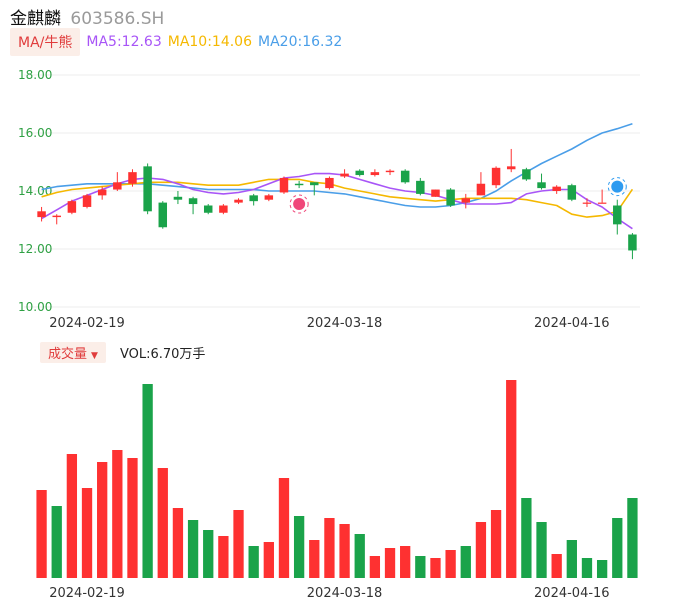 The width and height of the screenshot is (686, 606). I want to click on stock-name: 金麒麟, so click(35, 19).